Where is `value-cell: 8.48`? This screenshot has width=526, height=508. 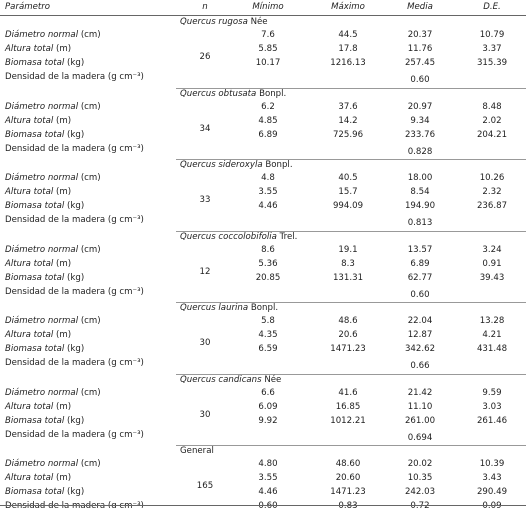
value-cell: 8.48 is located at coordinates (492, 106).